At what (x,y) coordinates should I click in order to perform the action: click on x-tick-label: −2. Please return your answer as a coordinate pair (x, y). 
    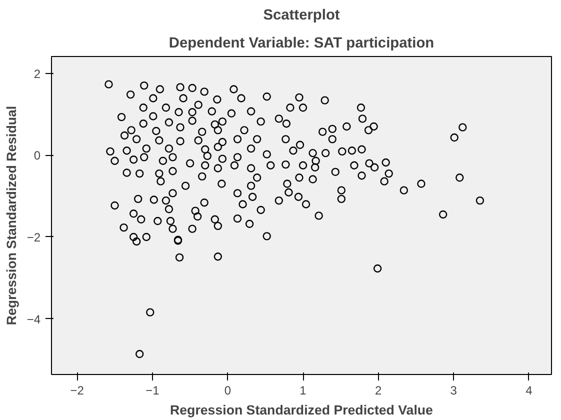
    Looking at the image, I should click on (77, 391).